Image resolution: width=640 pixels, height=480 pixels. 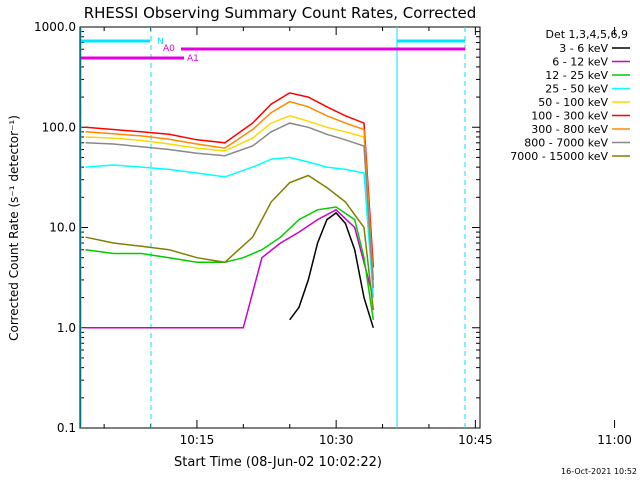 I want to click on timestamp: 16-Oct-2021 10:52, so click(x=599, y=471).